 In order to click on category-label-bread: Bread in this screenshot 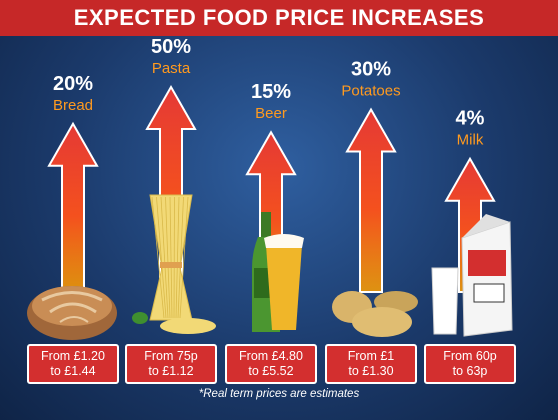, I will do `click(73, 105)`.